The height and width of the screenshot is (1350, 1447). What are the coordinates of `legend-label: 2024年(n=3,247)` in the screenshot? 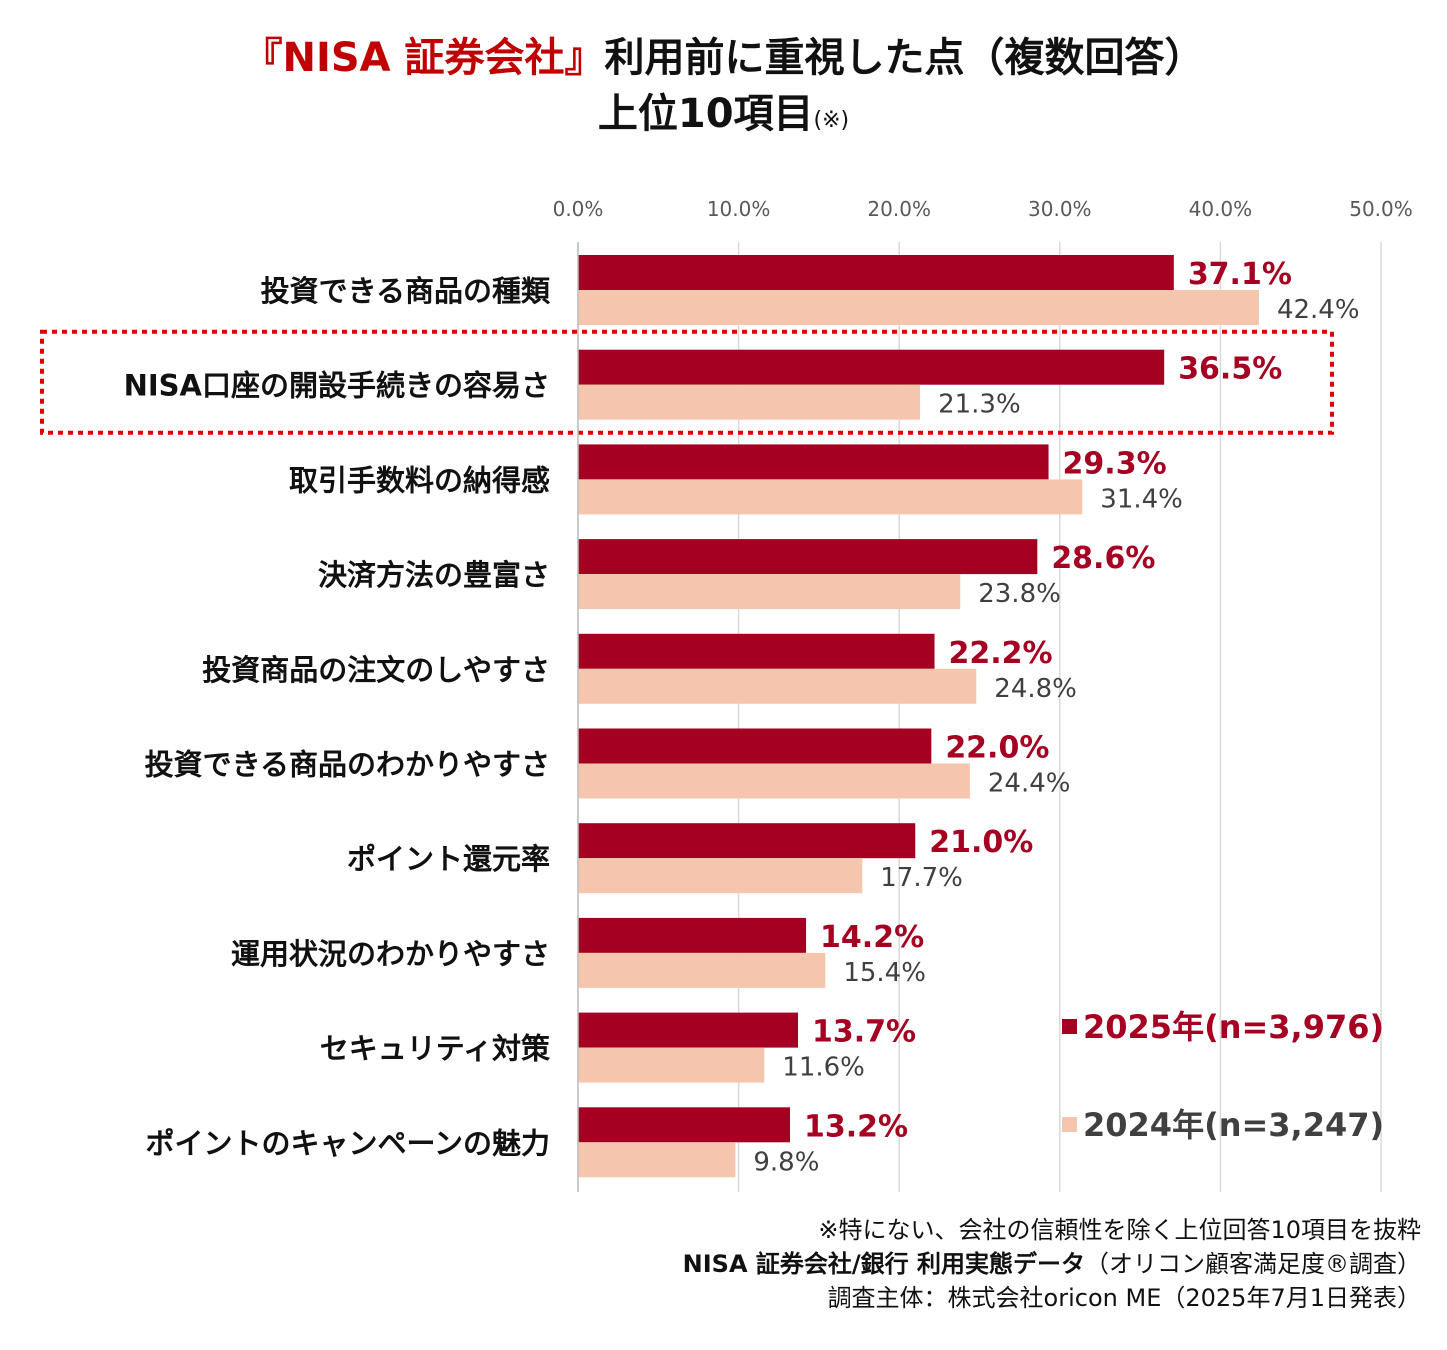 It's located at (1233, 1125).